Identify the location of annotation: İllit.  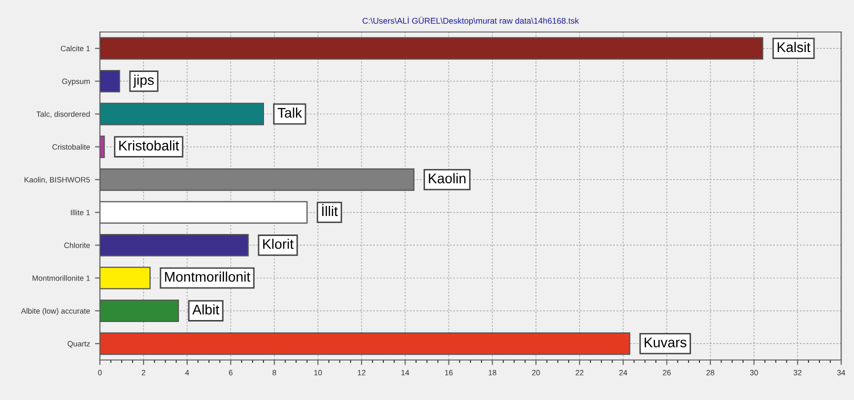
(330, 210).